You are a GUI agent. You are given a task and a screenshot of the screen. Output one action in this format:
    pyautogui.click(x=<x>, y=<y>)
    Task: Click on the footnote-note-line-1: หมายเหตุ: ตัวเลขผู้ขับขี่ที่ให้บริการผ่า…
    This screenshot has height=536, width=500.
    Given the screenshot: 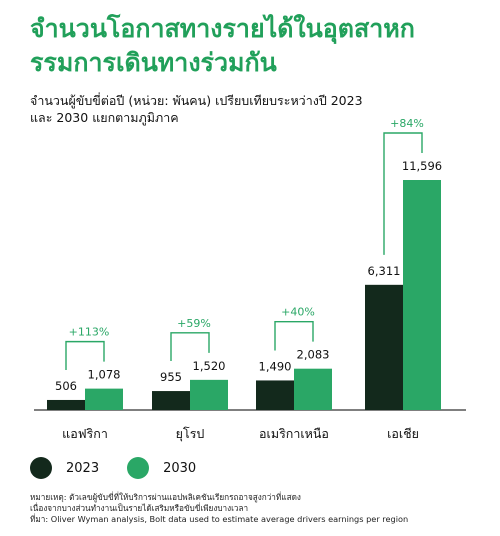 What is the action you would take?
    pyautogui.click(x=165, y=497)
    